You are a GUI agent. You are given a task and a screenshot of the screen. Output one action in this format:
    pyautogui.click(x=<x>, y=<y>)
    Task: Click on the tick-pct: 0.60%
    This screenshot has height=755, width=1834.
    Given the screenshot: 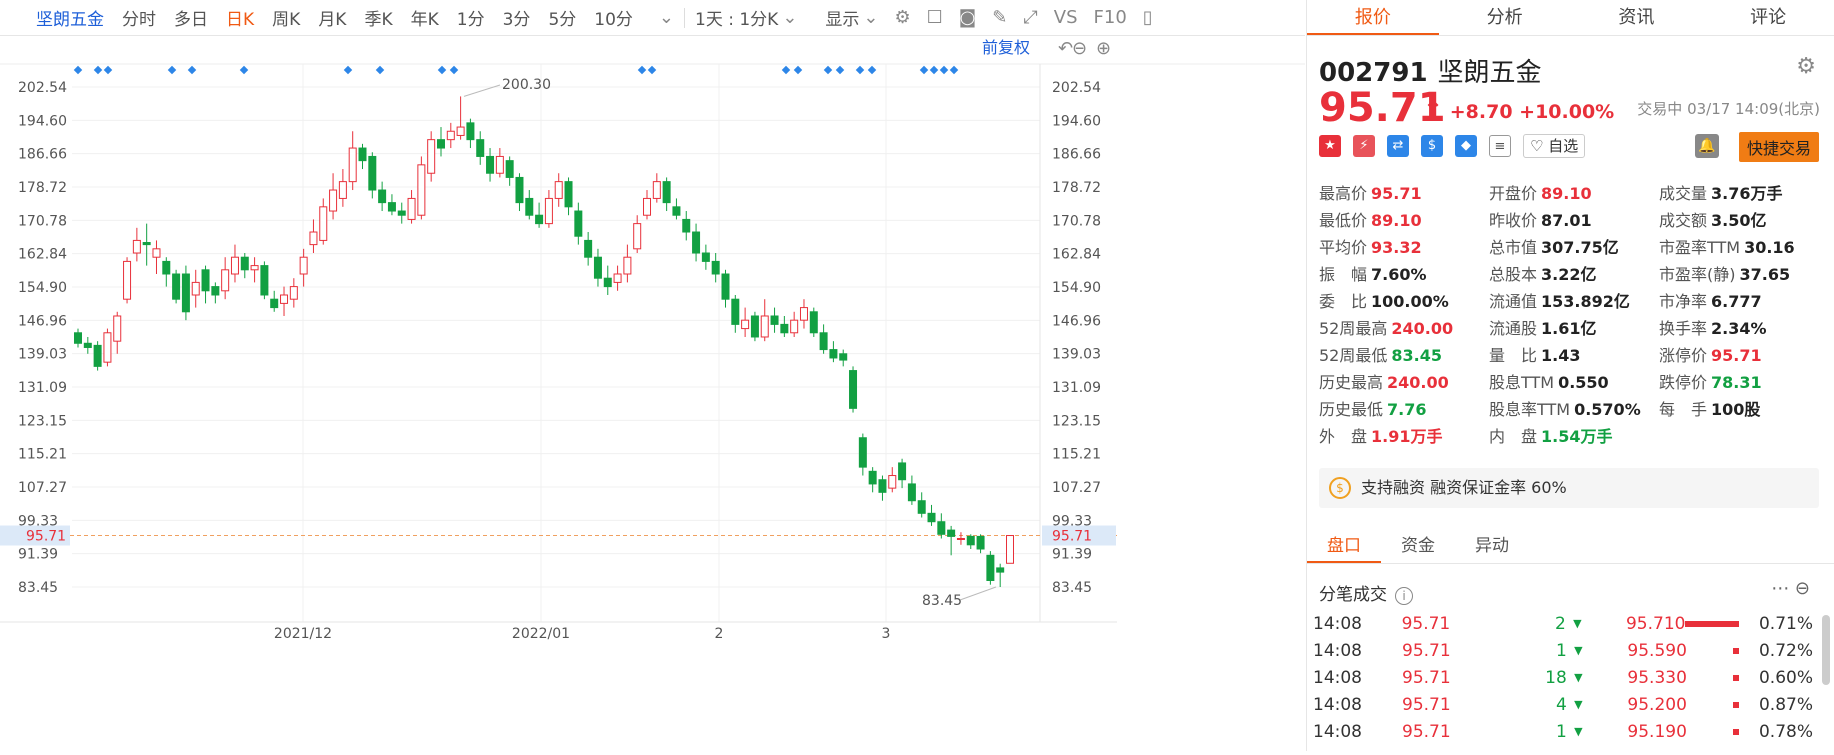 What is the action you would take?
    pyautogui.click(x=1785, y=677)
    